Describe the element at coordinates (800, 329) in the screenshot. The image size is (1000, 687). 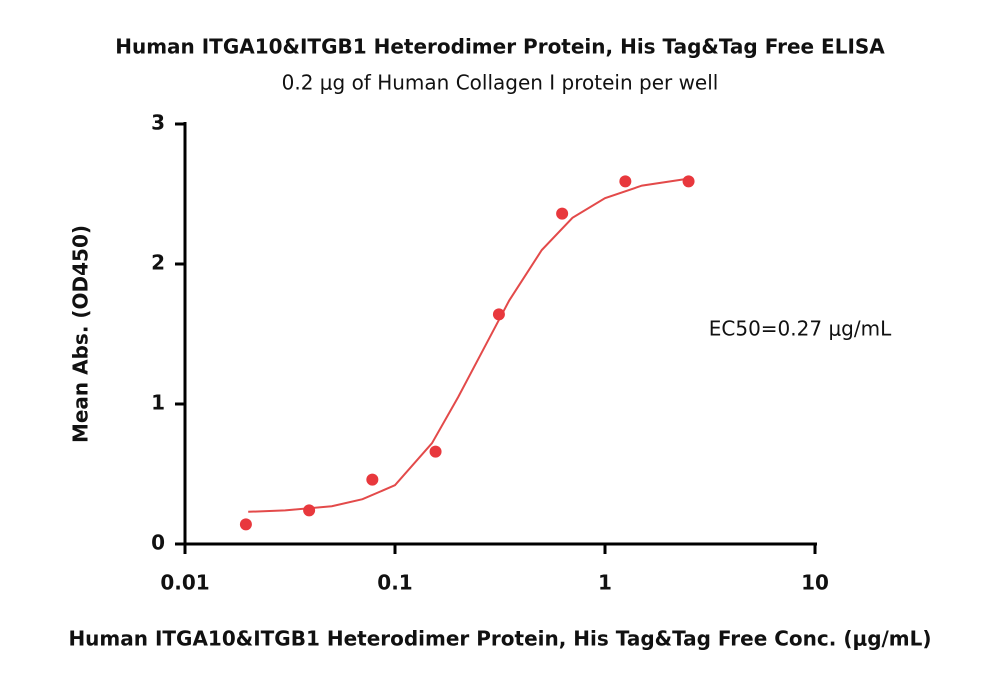
I see `annotation: EC50=0.27 μg/mL` at that location.